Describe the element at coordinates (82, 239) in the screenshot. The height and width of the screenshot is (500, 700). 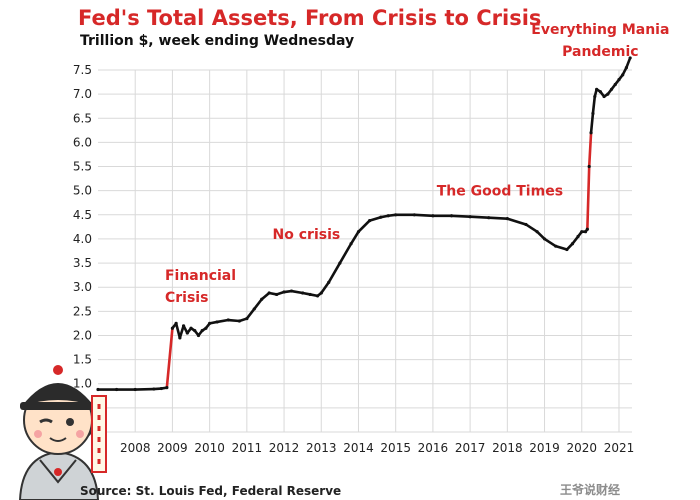
I see `y-tick-label: 4.0` at that location.